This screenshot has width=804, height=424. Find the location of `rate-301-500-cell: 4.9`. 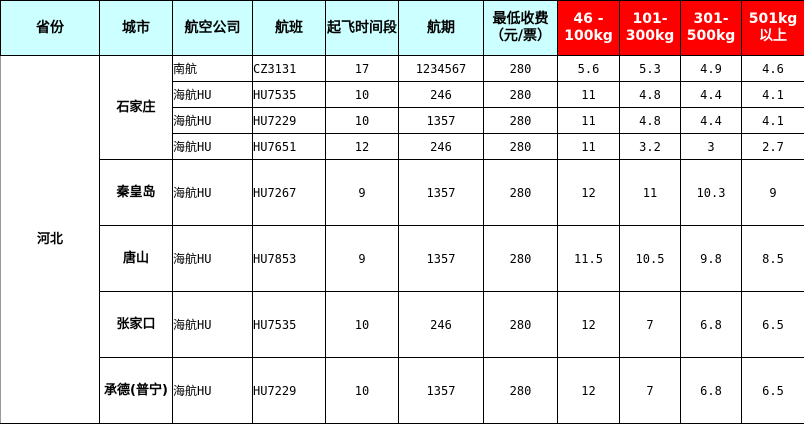

rate-301-500-cell: 4.9 is located at coordinates (711, 69).